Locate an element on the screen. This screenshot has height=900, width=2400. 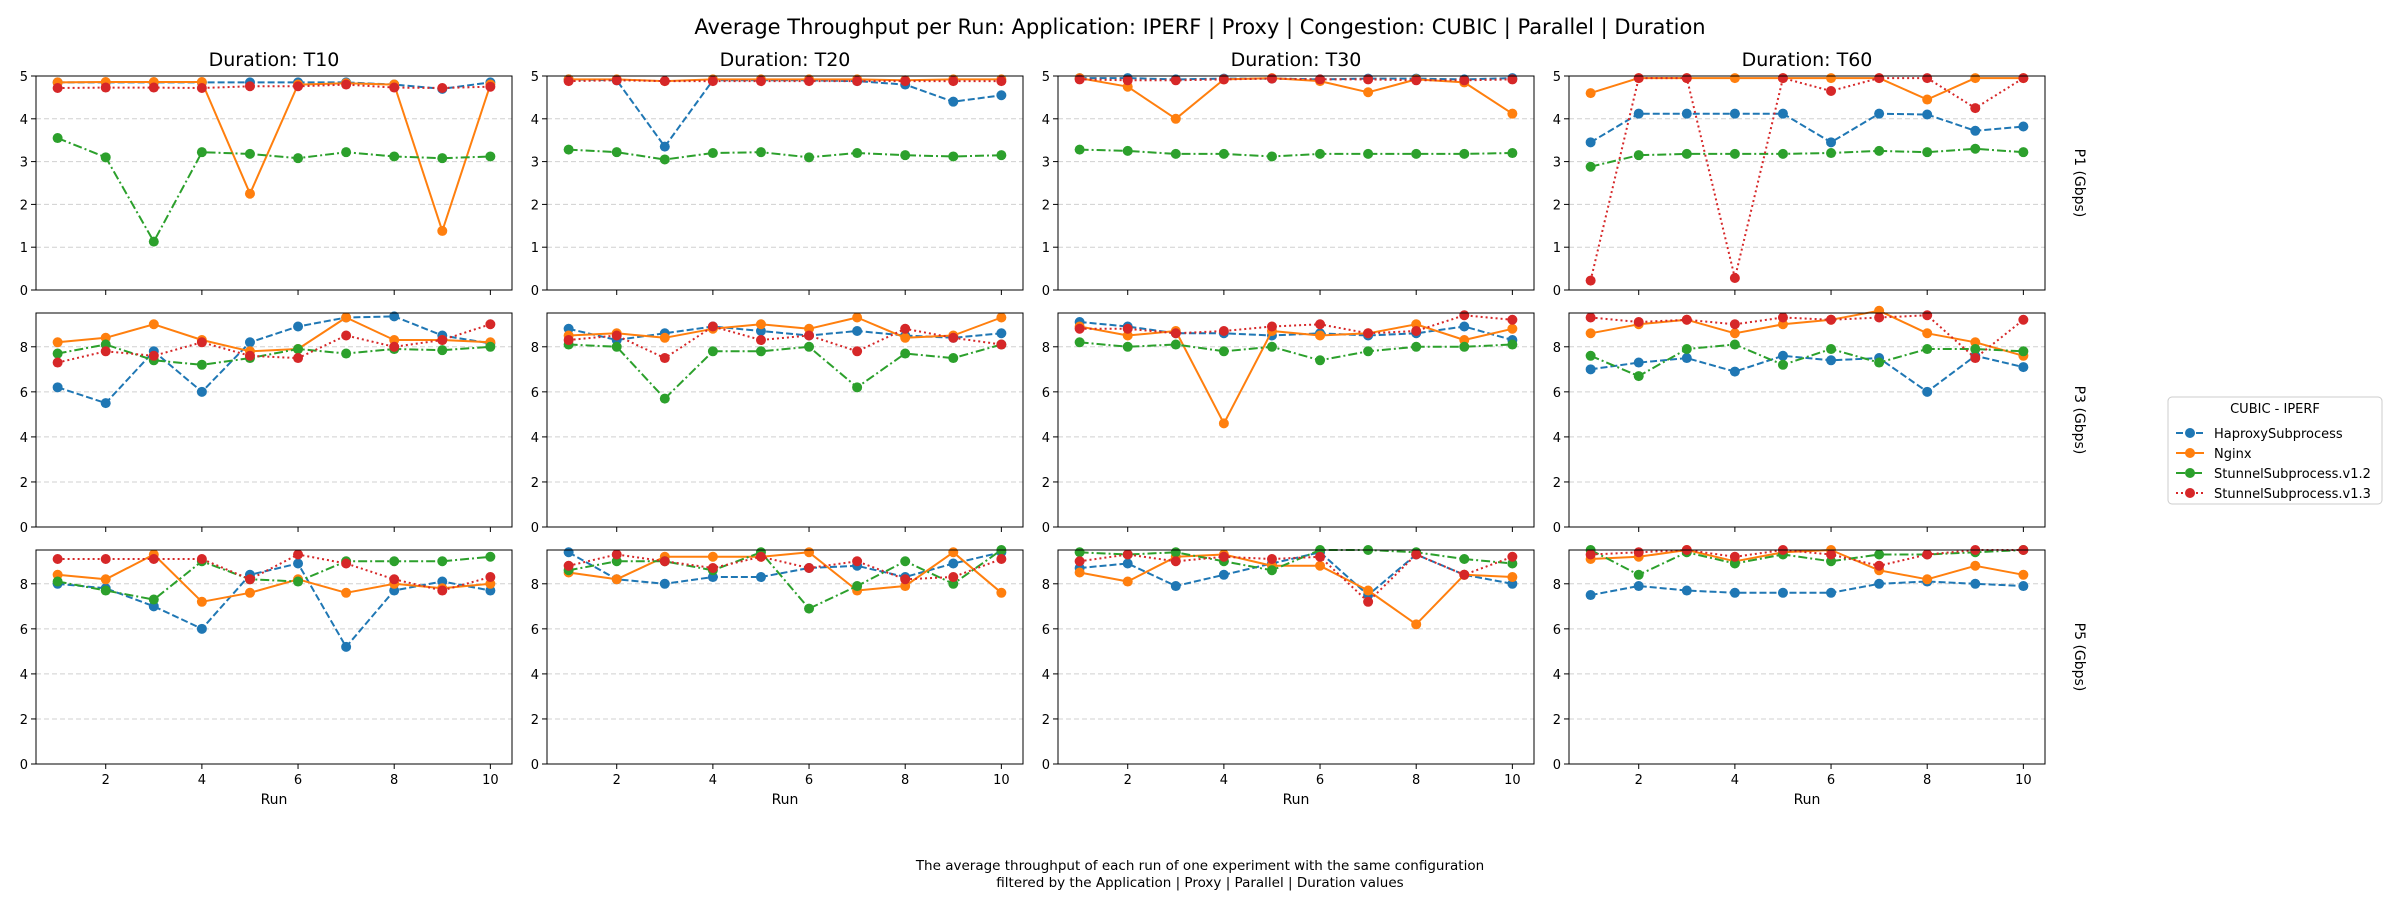
row-label: P1 (Gbps) is located at coordinates (2079, 183).